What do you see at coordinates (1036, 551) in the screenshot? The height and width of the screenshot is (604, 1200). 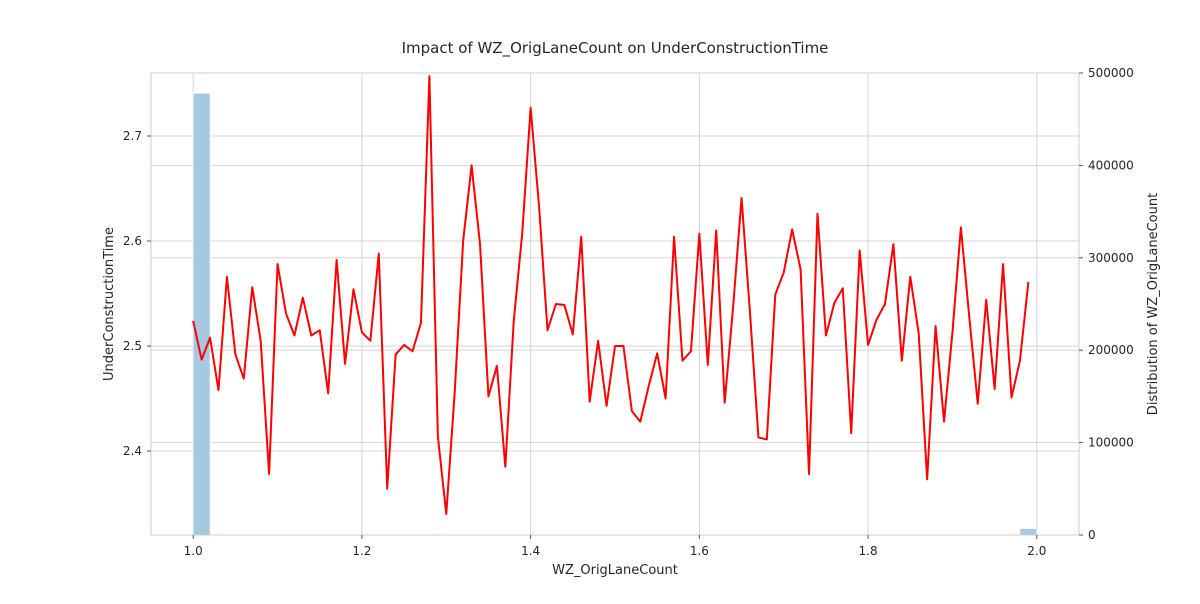 I see `x-tick-label: 2.0` at bounding box center [1036, 551].